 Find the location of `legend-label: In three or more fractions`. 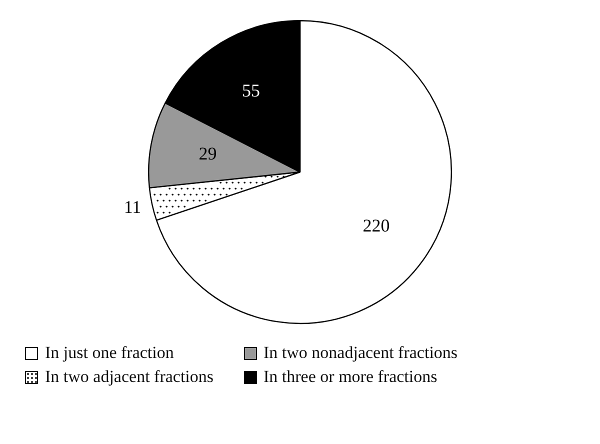

legend-label: In three or more fractions is located at coordinates (351, 377).